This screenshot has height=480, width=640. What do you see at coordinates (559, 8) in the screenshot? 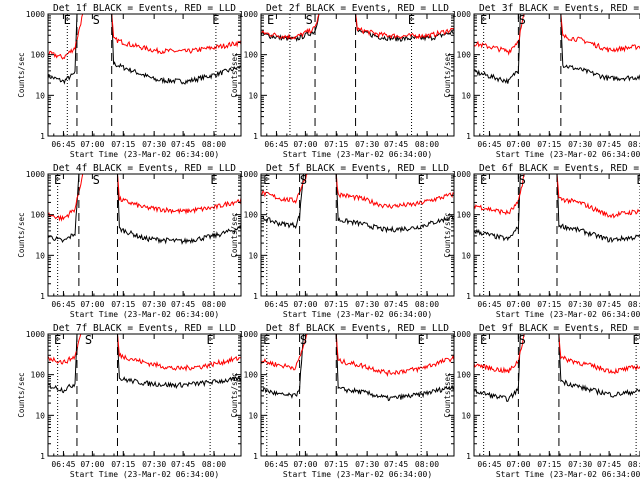
I see `panel-title: Det 3f BLACK = Events, RED = LLD` at bounding box center [559, 8].